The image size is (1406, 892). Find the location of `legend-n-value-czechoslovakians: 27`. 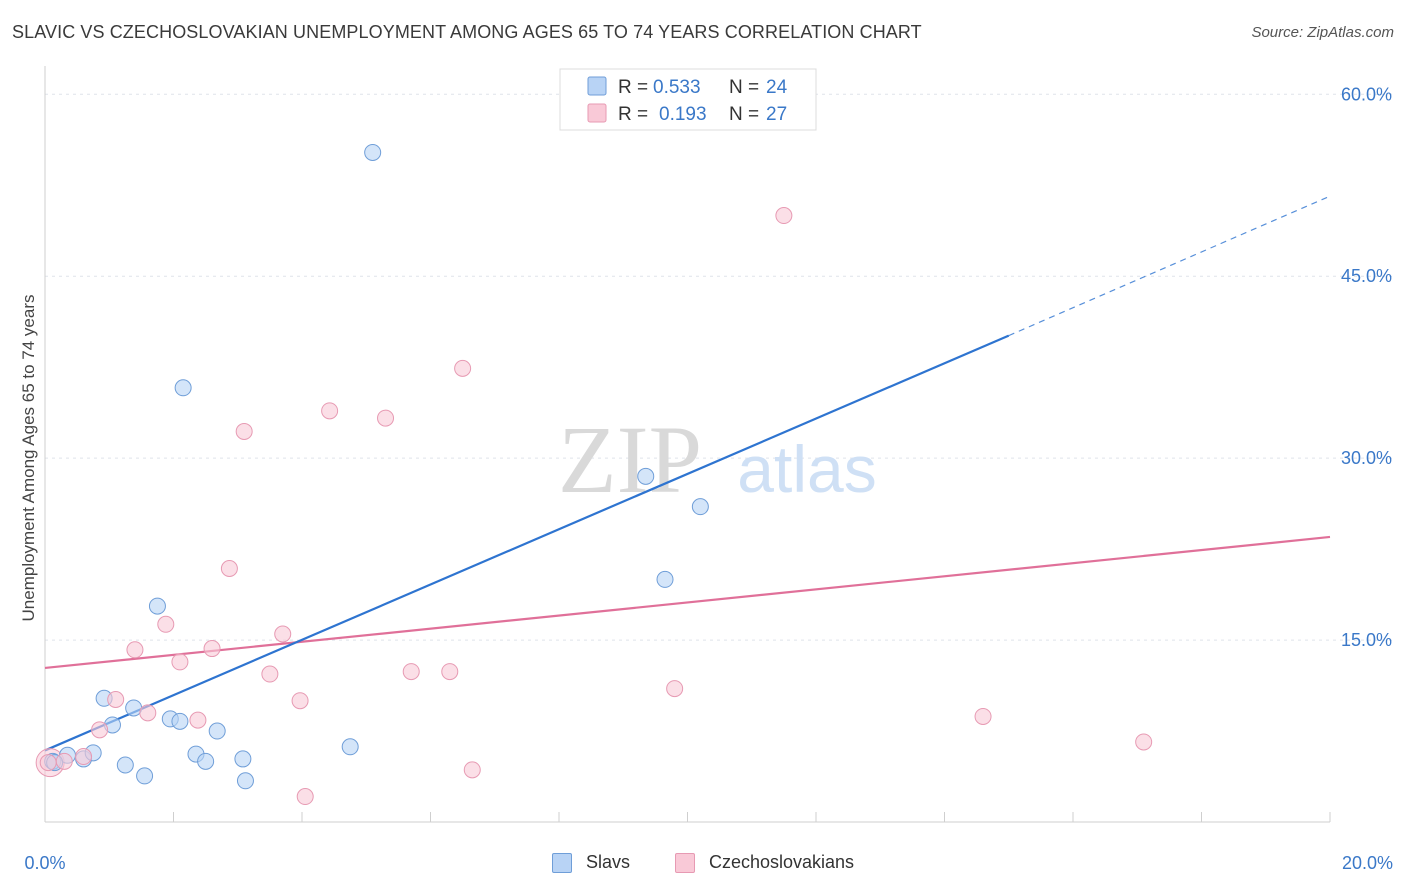

legend-n-value-czechoslovakians: 27 is located at coordinates (776, 114).